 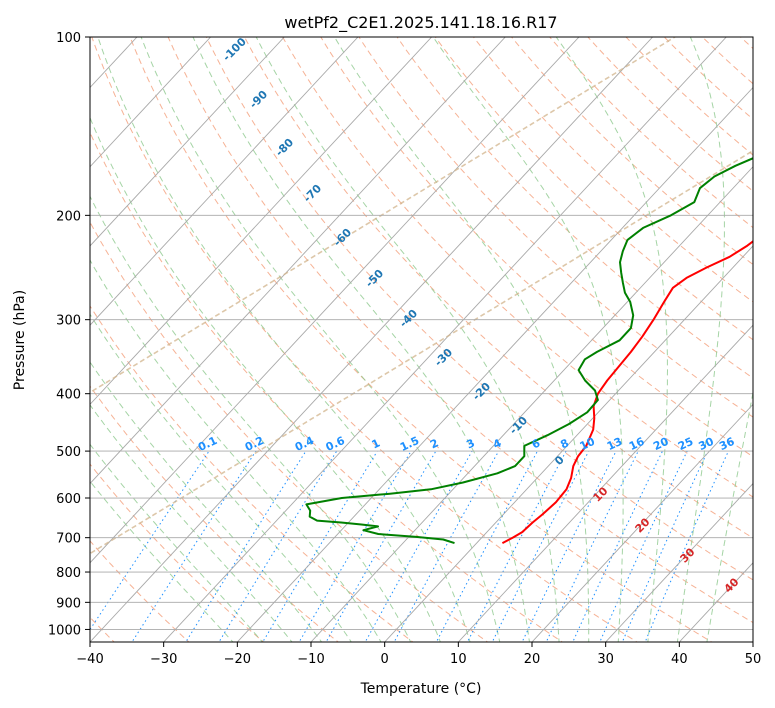 I want to click on chart-title: wetPf2_C2E1.2025.141.18.16.R17, so click(x=420, y=23).